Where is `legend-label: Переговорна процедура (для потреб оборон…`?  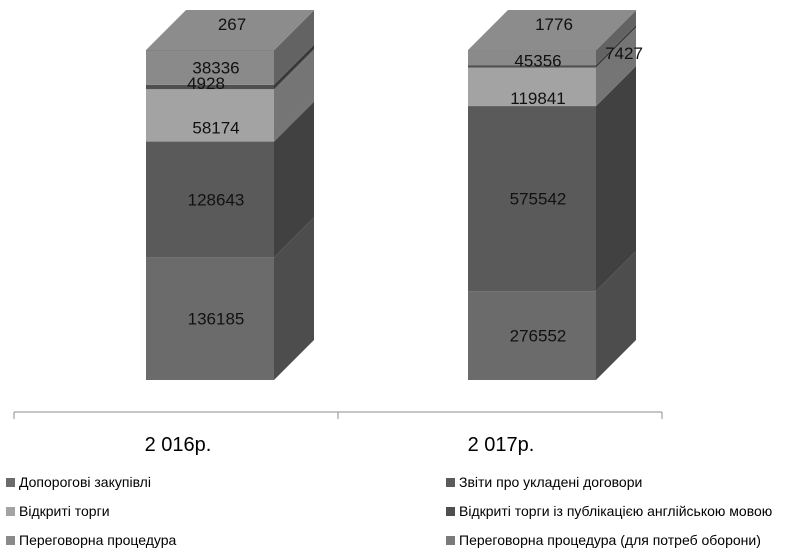
legend-label: Переговорна процедура (для потреб оборон… is located at coordinates (610, 540).